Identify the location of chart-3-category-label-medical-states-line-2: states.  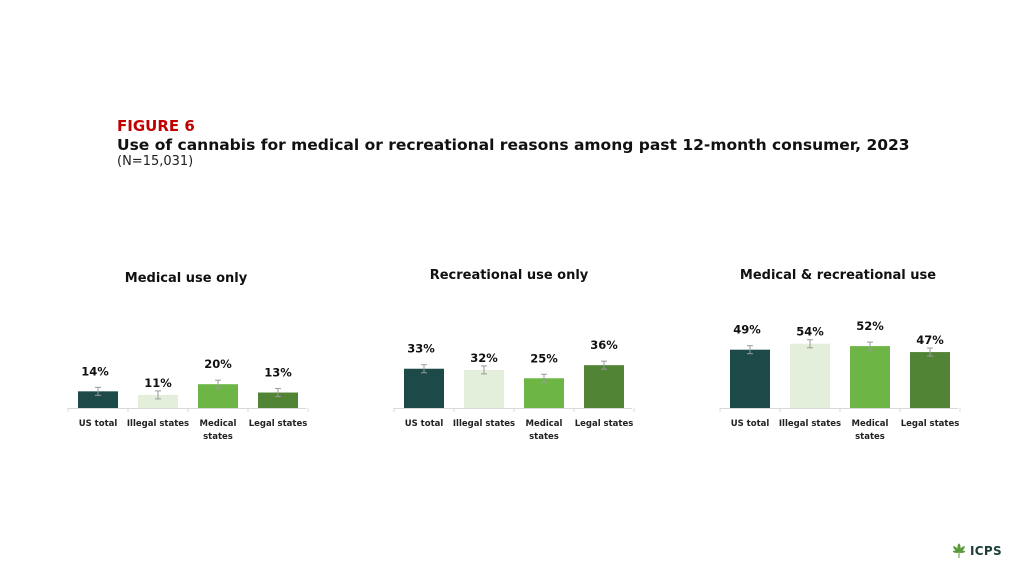
(870, 437).